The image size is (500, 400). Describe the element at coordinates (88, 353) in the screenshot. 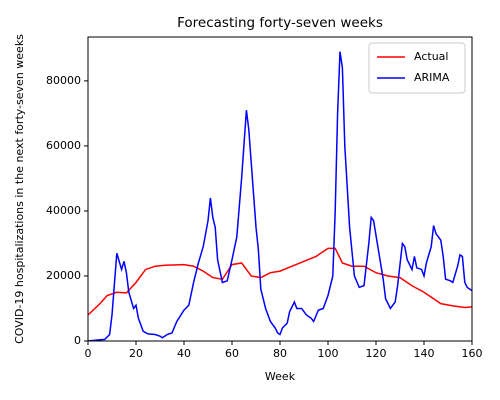

I see `x-tick-label: 0` at that location.